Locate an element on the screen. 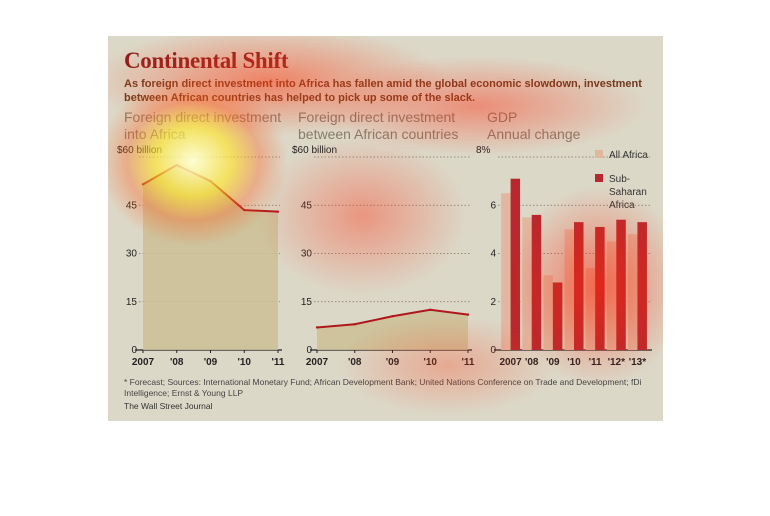  intra-africa-x-tick-label: '11 is located at coordinates (468, 362).